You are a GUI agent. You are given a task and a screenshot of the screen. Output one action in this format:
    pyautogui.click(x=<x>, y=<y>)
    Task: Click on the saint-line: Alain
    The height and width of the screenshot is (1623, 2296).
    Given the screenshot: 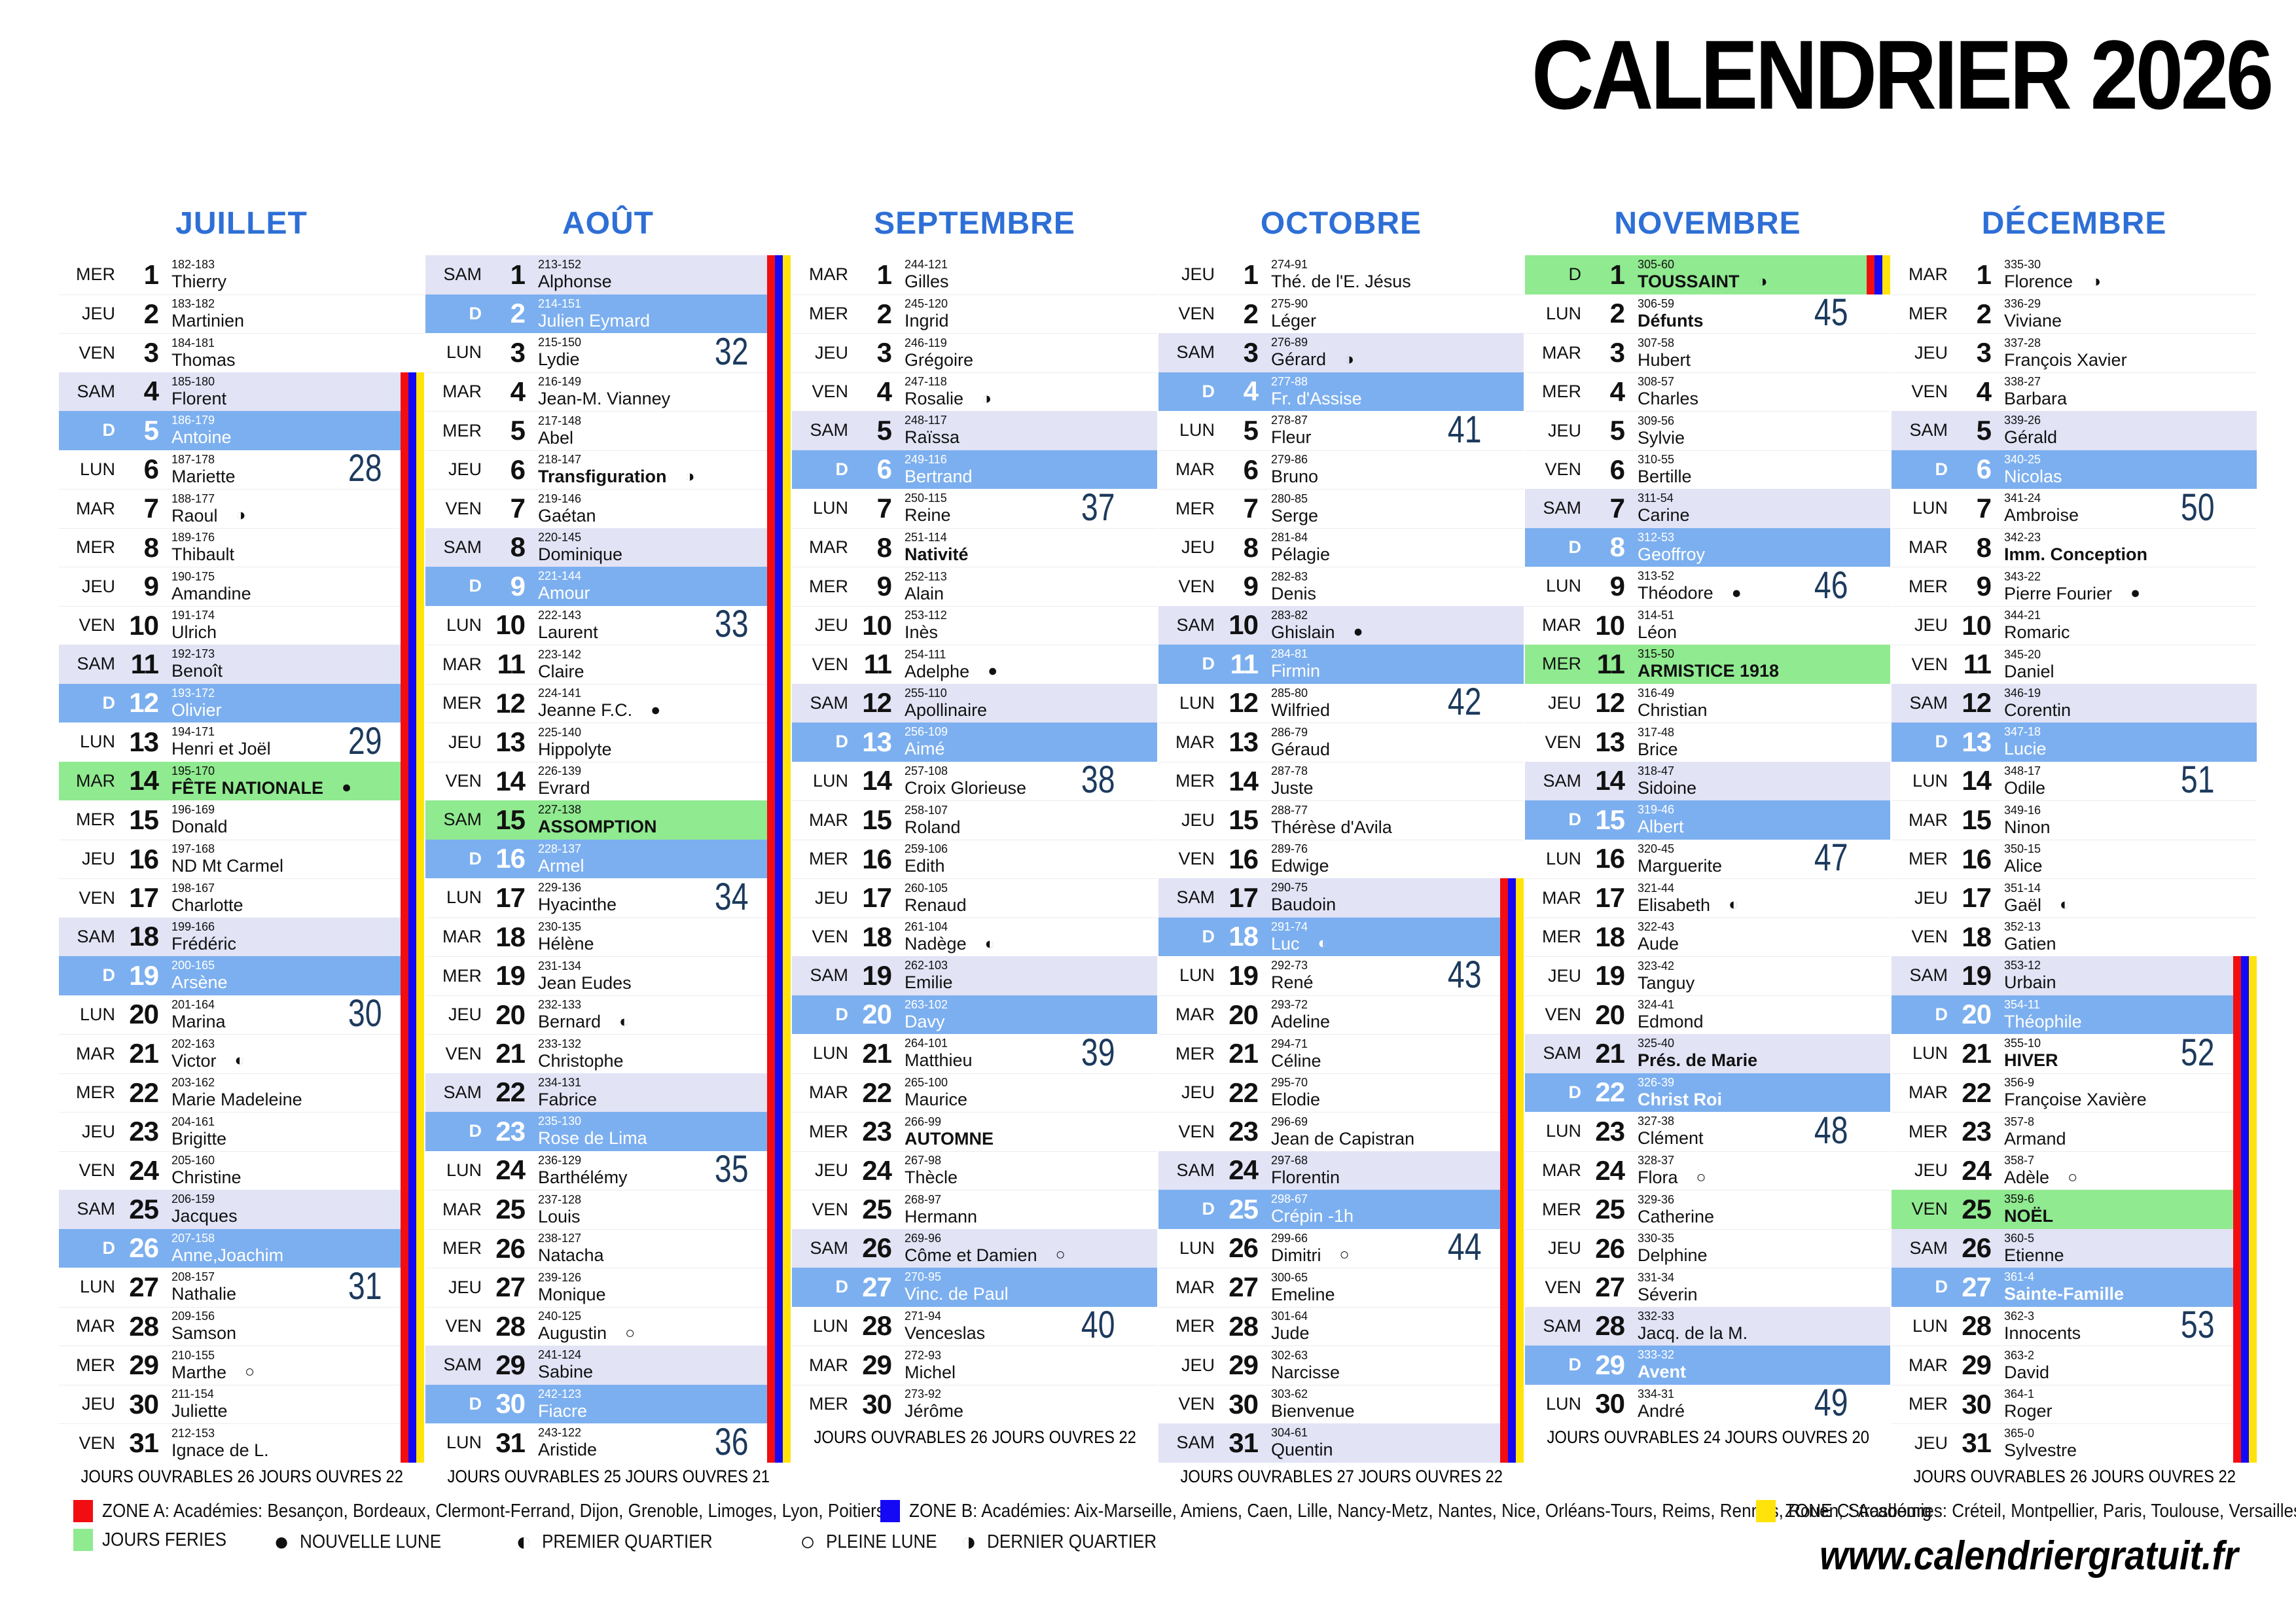 What is the action you would take?
    pyautogui.click(x=926, y=593)
    